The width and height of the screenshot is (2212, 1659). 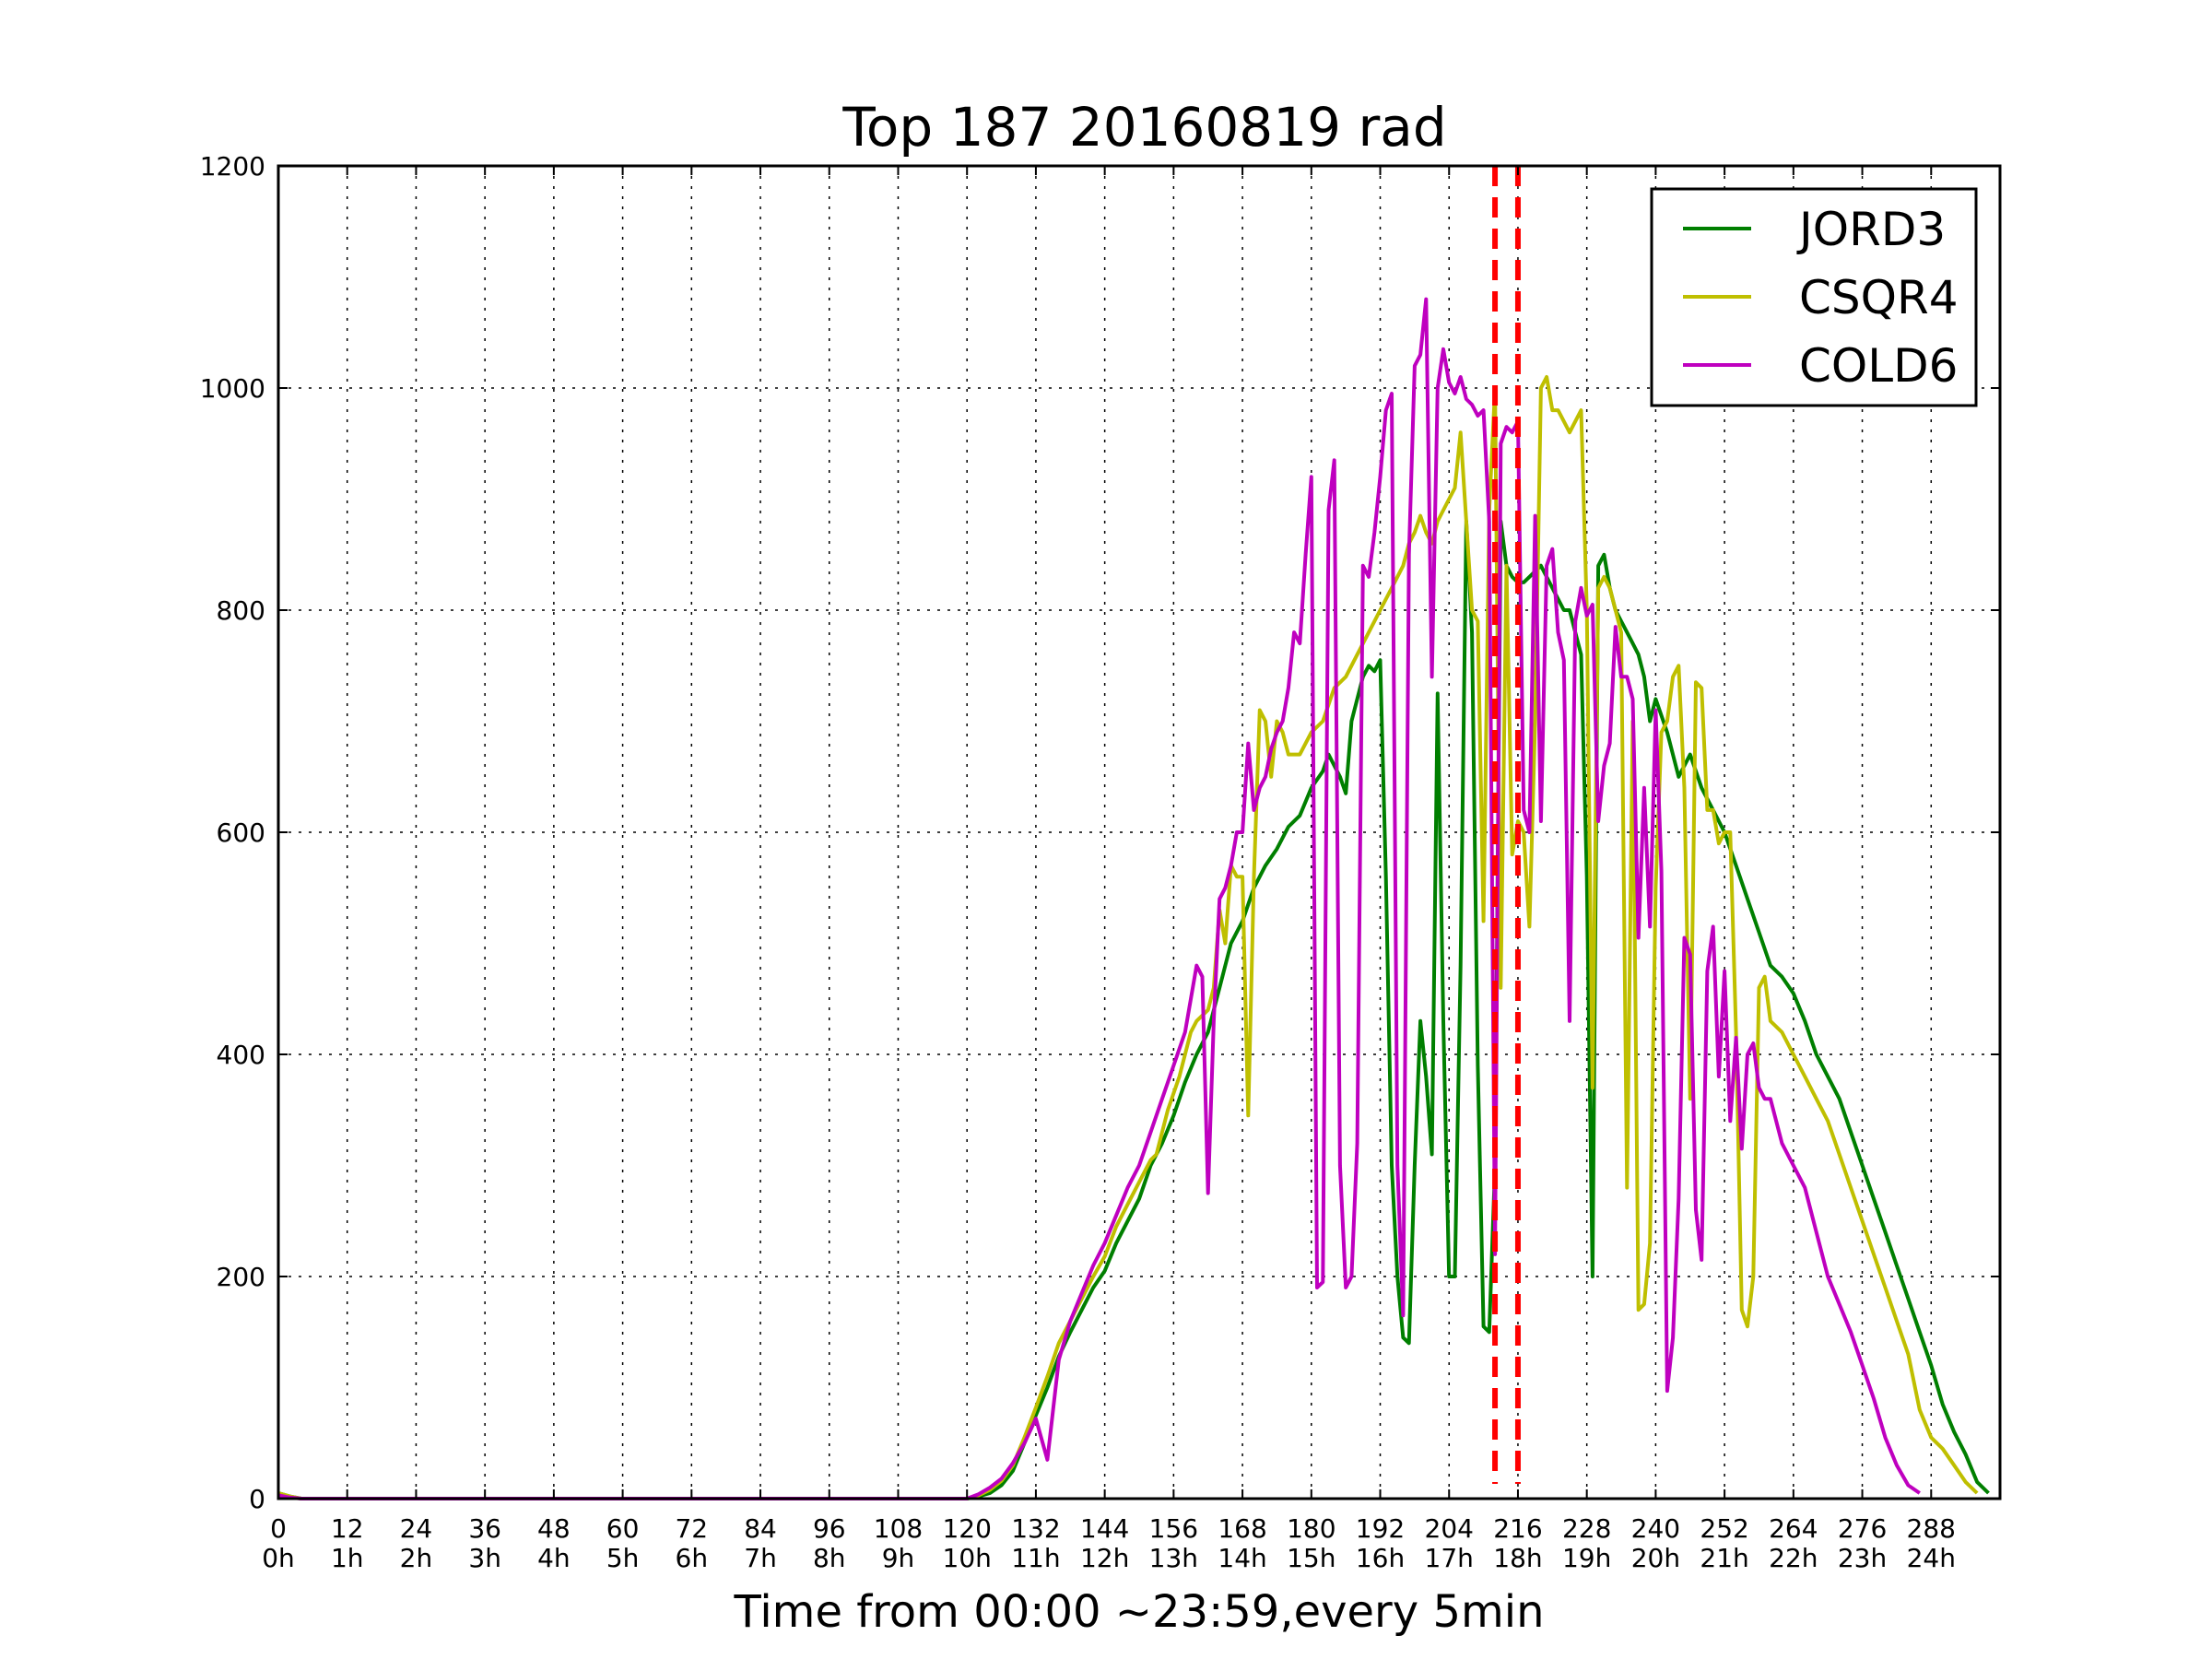 What do you see at coordinates (232, 388) in the screenshot?
I see `y-tick-label: 1000` at bounding box center [232, 388].